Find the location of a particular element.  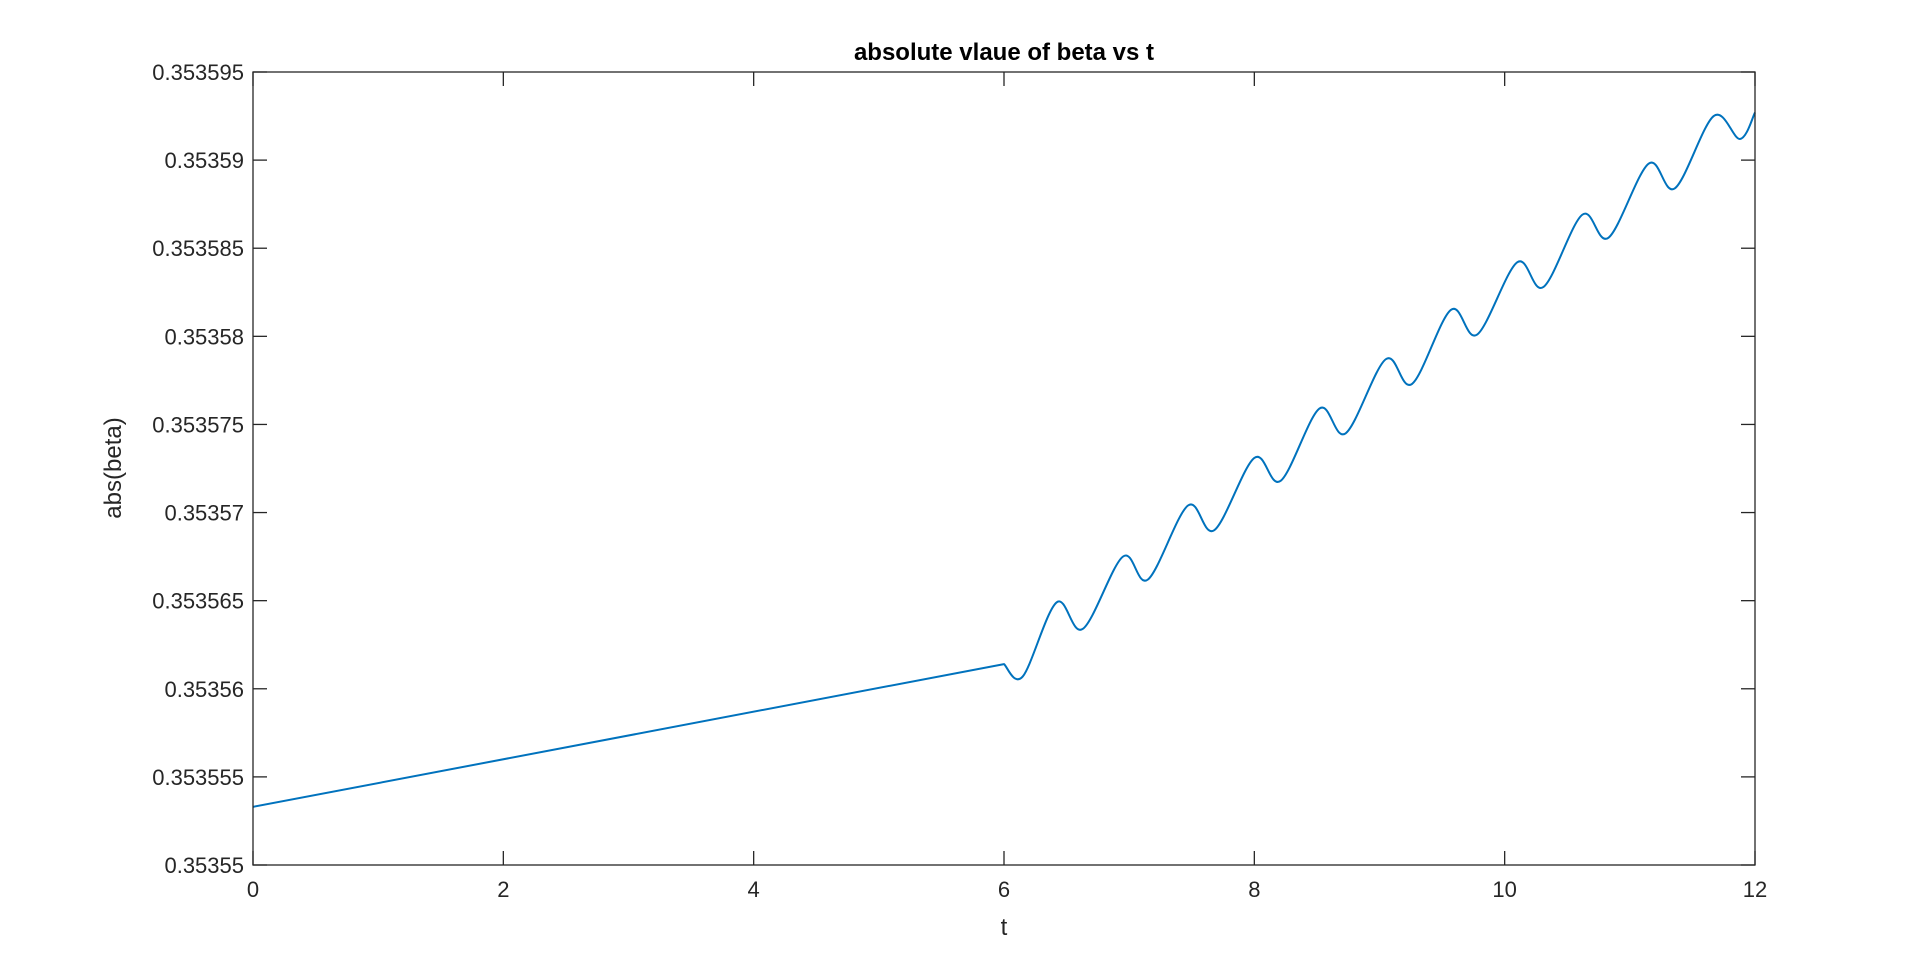

x-tick-label: 0 is located at coordinates (253, 889).